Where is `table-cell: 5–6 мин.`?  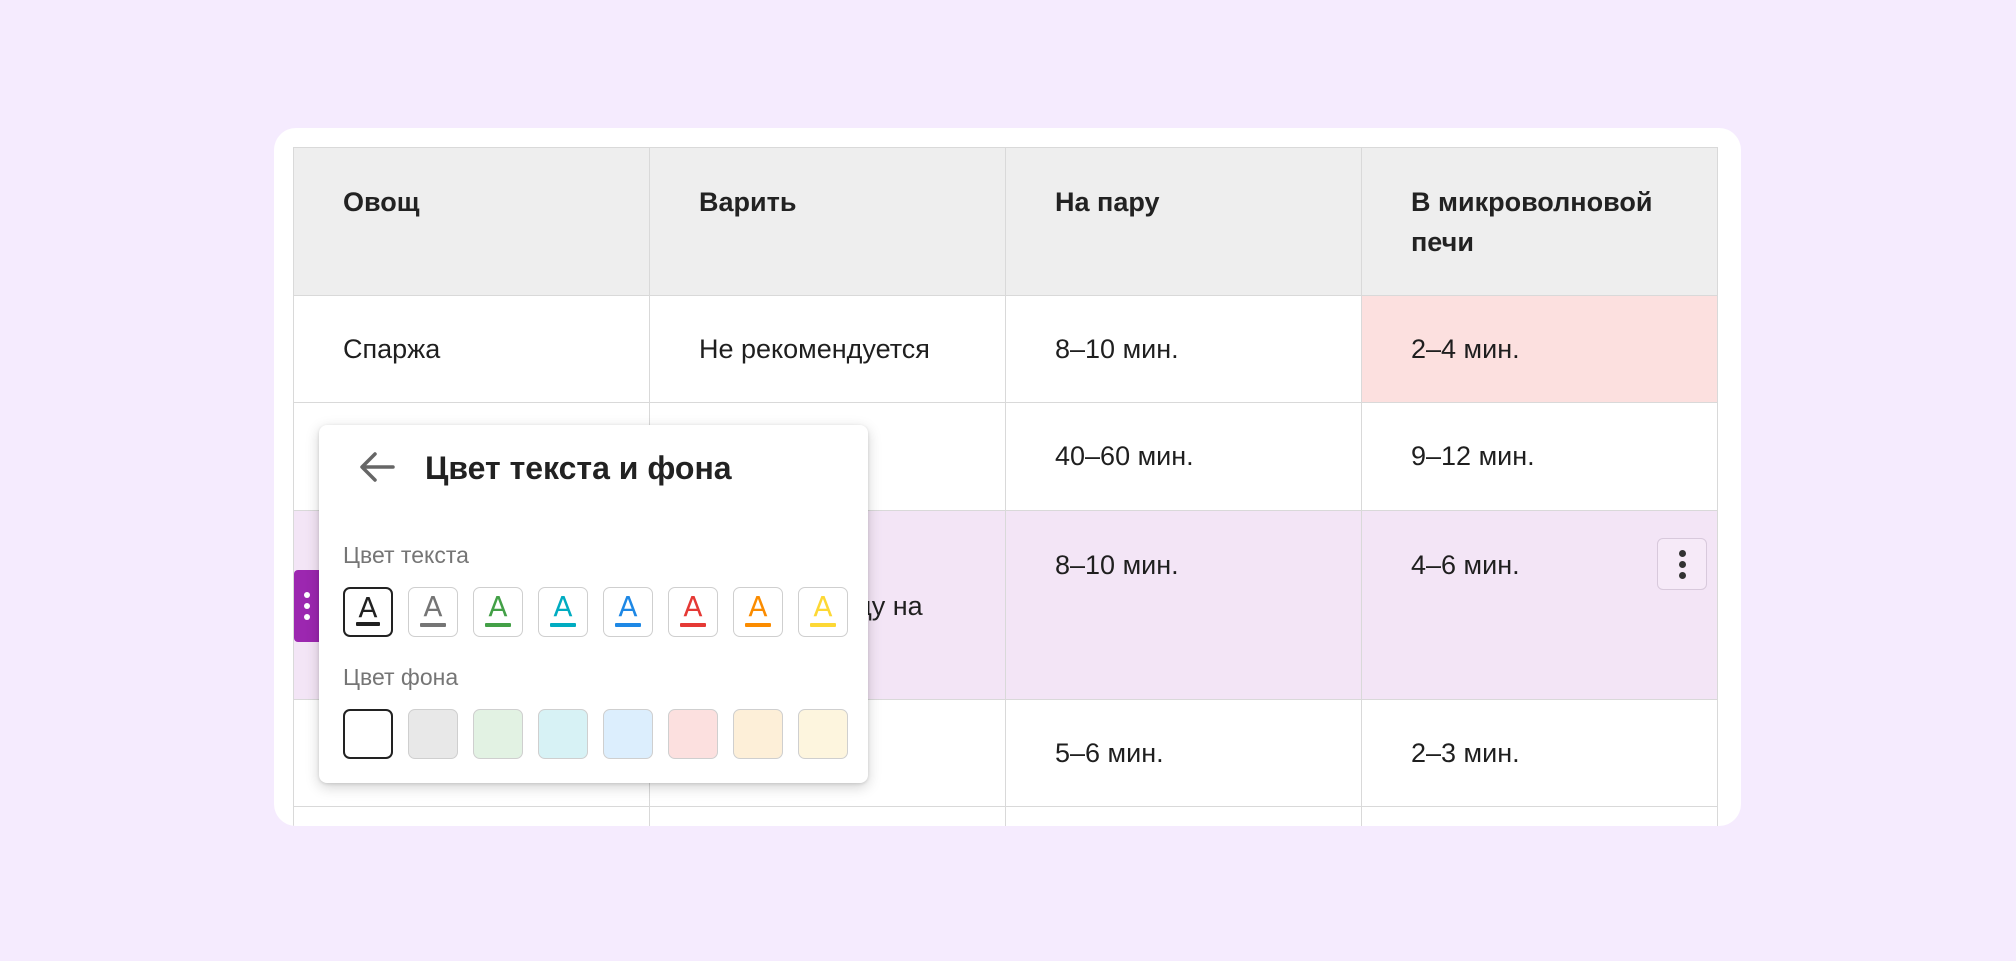 table-cell: 5–6 мин. is located at coordinates (1183, 753).